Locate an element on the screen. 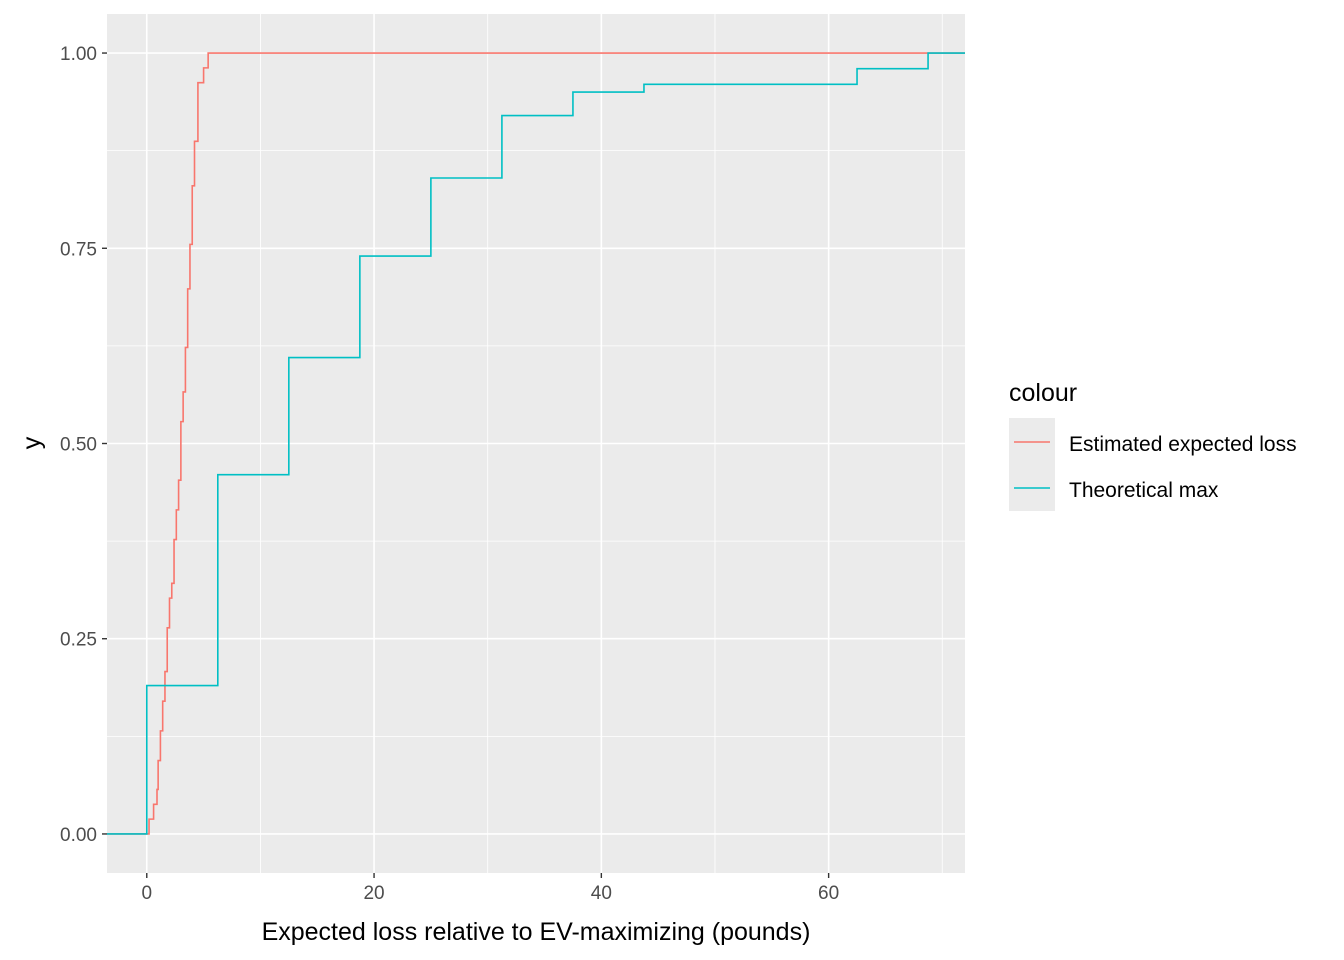  y-axis-title: y is located at coordinates (32, 442).